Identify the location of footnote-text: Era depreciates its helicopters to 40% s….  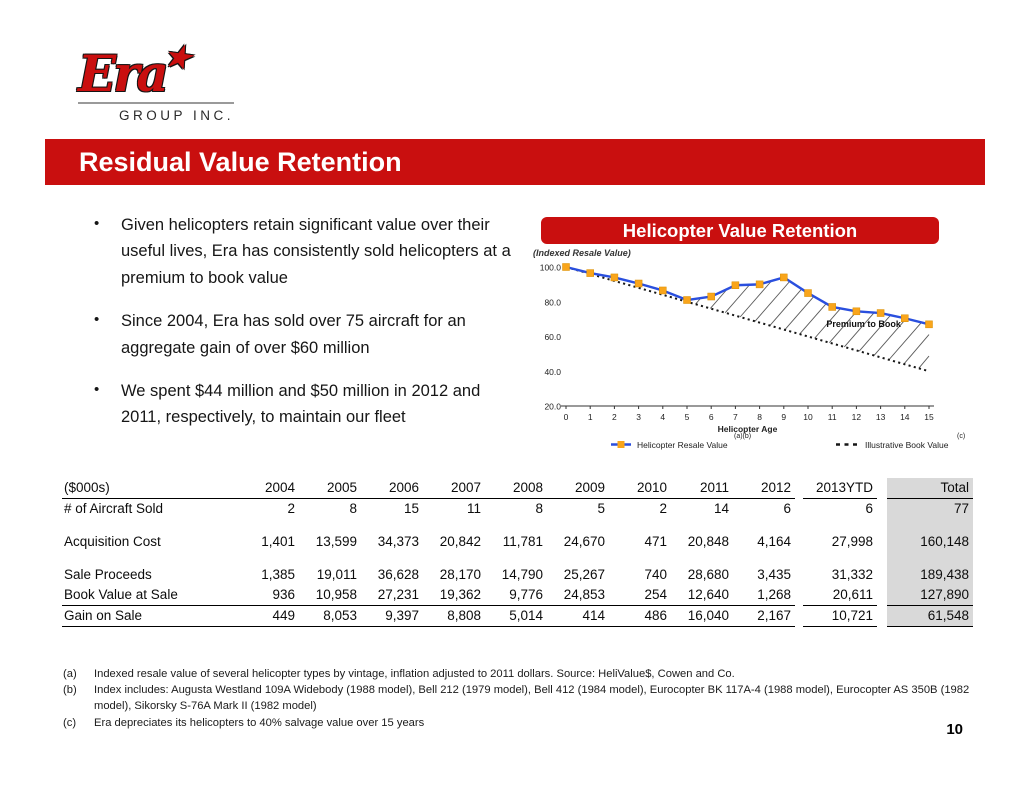
(259, 722).